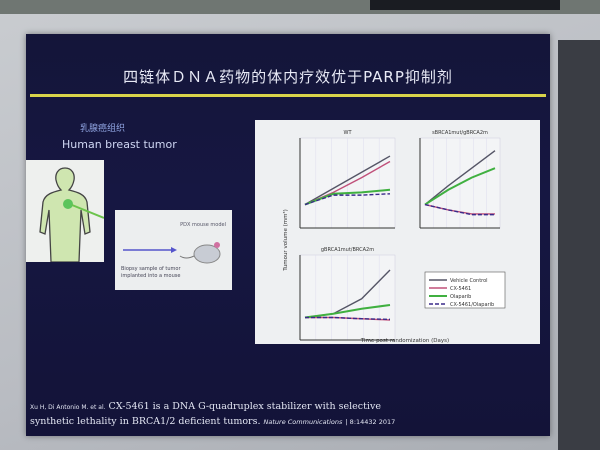 The image size is (600, 450). What do you see at coordinates (404, 341) in the screenshot?
I see `x-axis-label: Time post randomization (Days)` at bounding box center [404, 341].